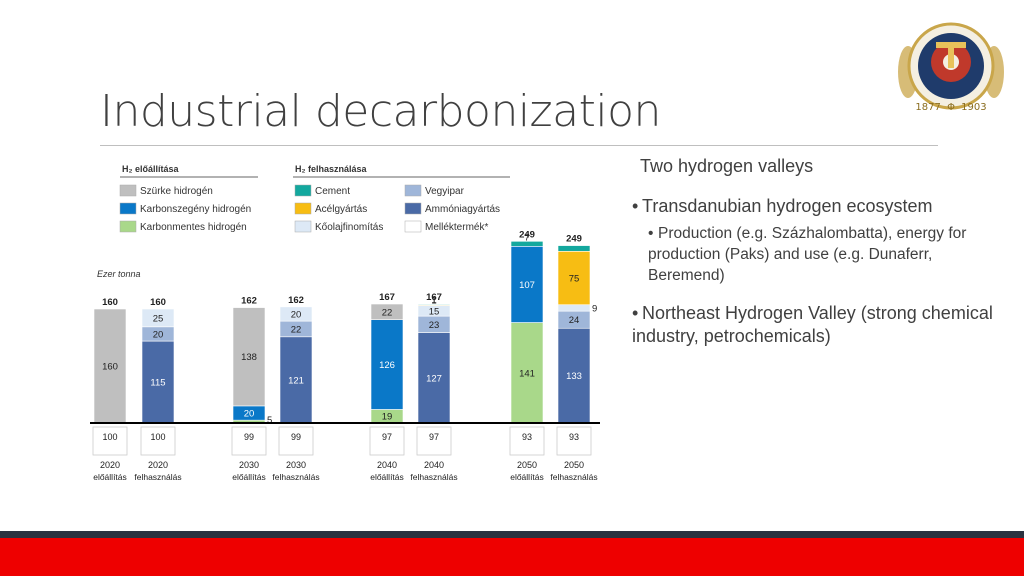 This screenshot has width=1024, height=576. What do you see at coordinates (387, 465) in the screenshot?
I see `category-year-label: 2040` at bounding box center [387, 465].